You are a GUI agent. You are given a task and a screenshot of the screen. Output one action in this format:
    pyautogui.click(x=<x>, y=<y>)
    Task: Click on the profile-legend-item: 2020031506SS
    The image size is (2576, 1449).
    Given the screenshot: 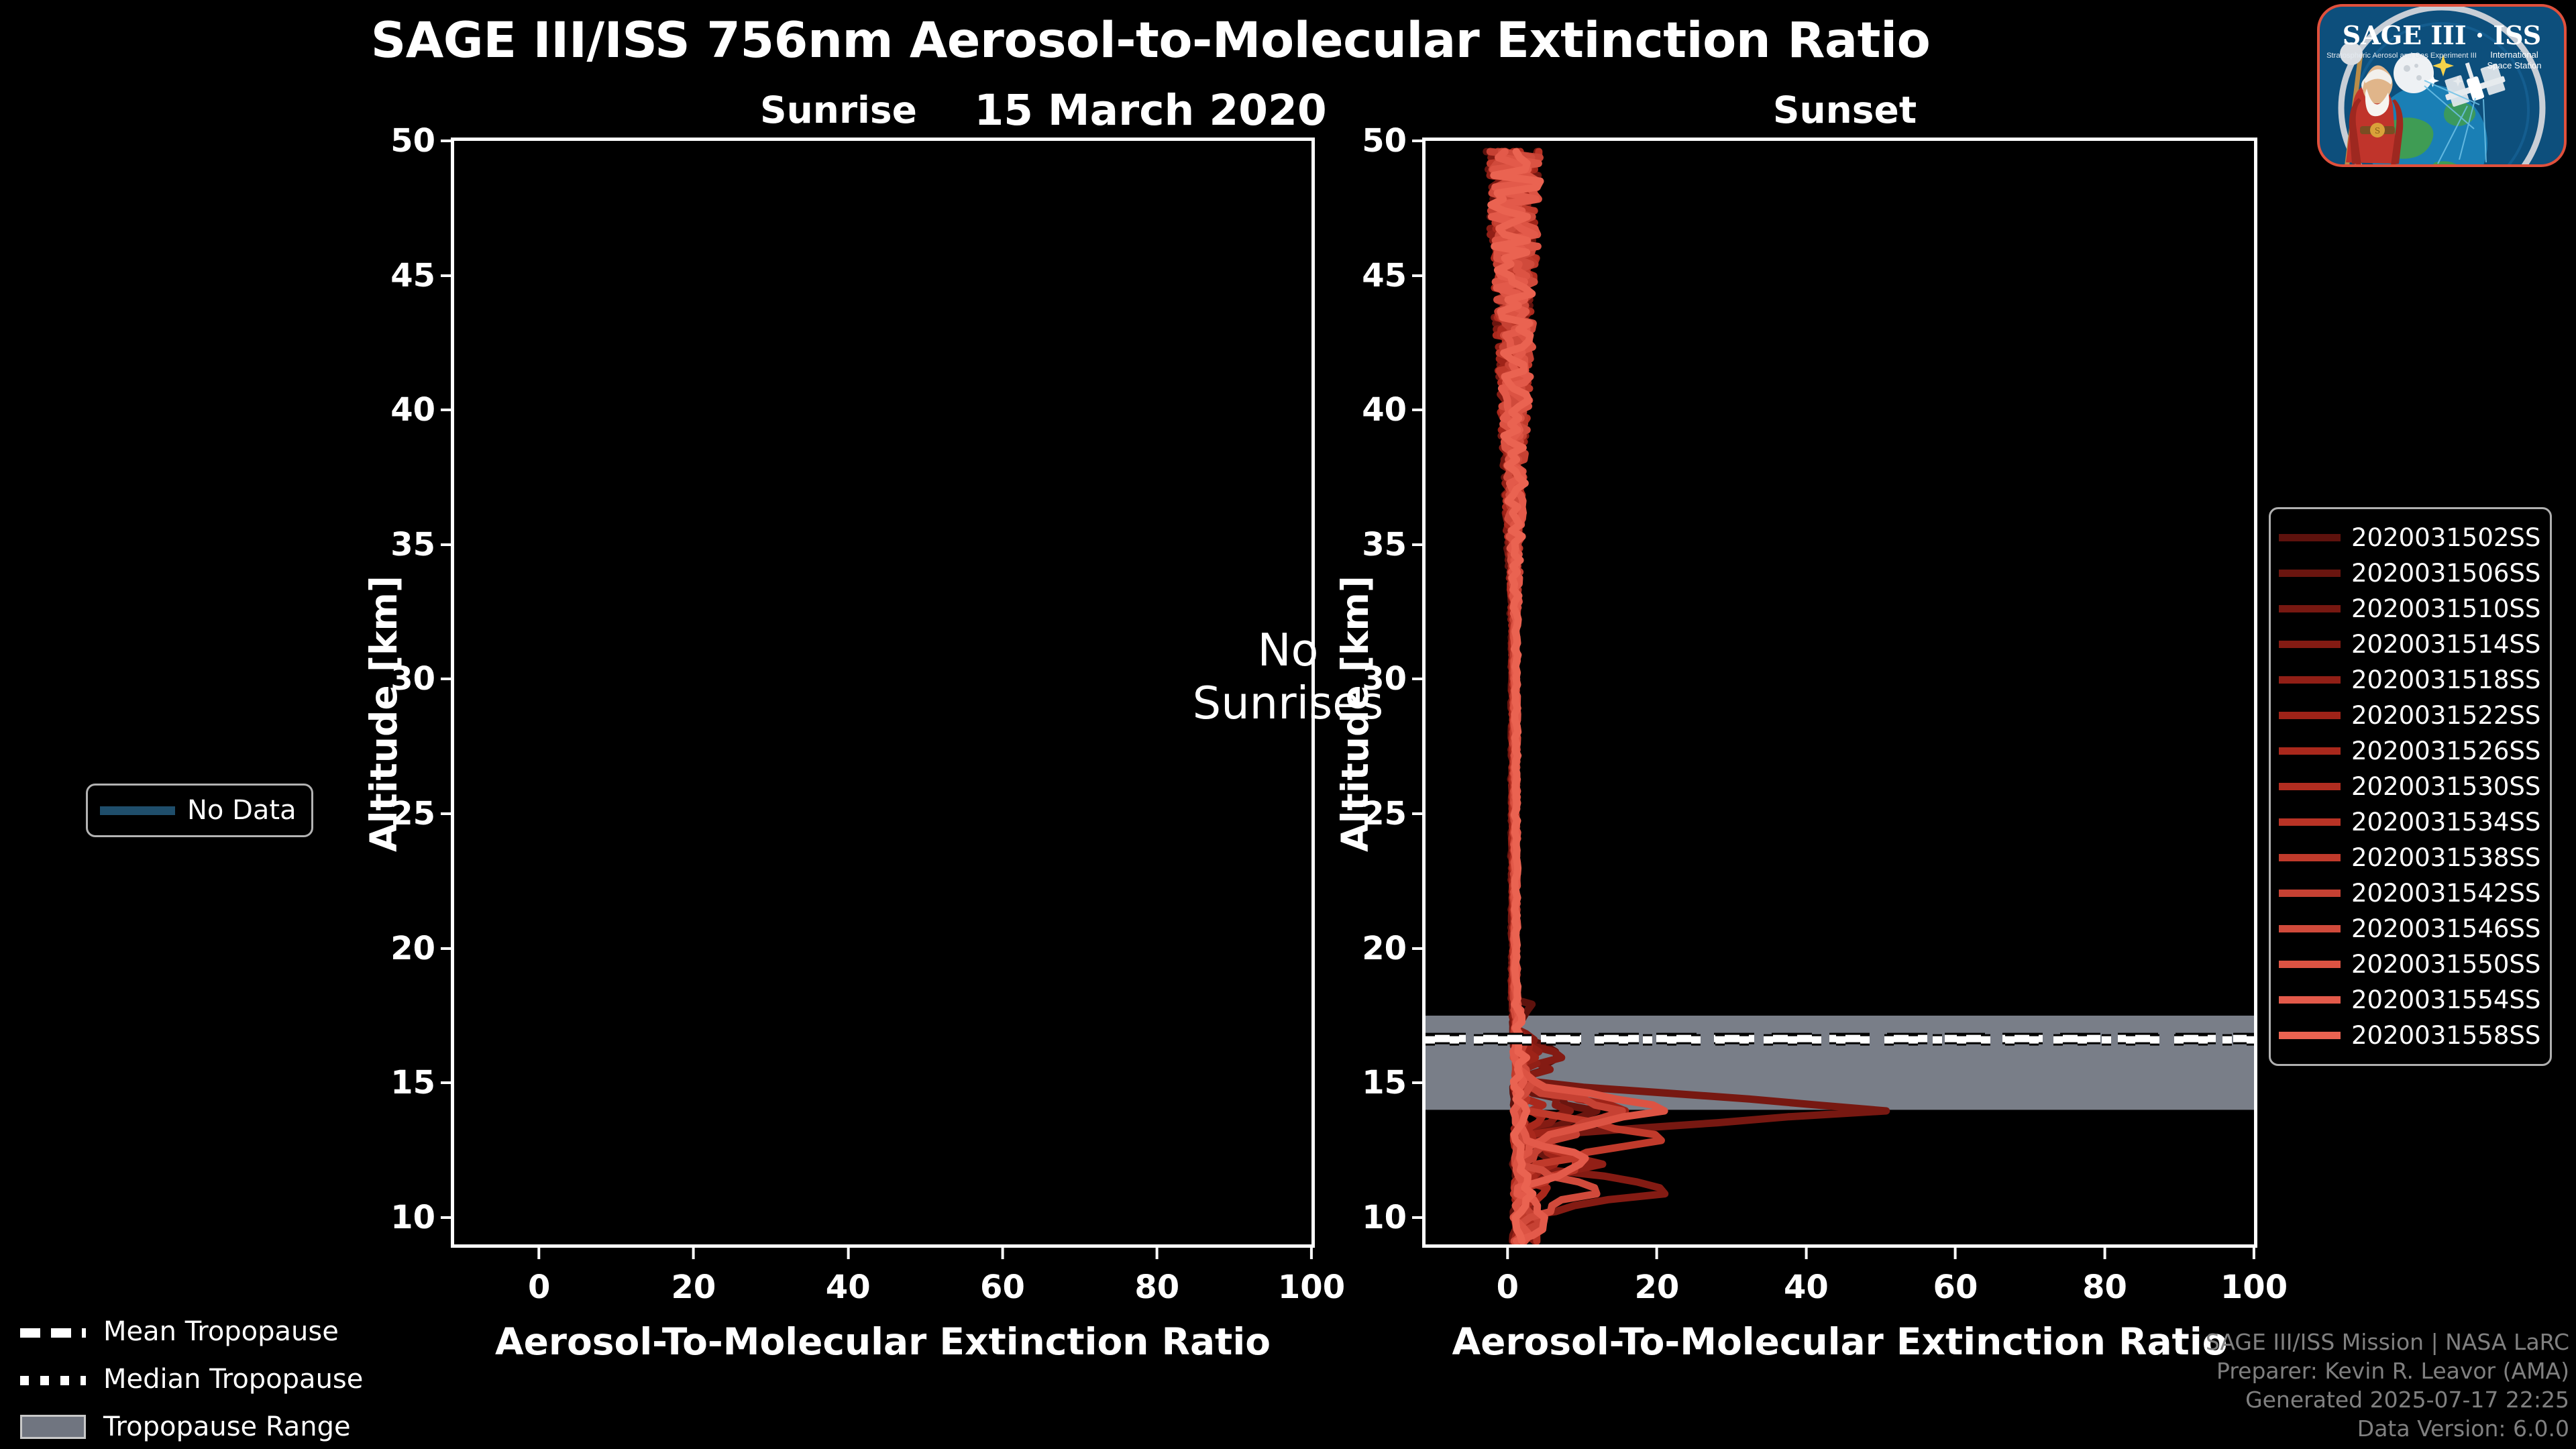 What is the action you would take?
    pyautogui.click(x=2409, y=573)
    